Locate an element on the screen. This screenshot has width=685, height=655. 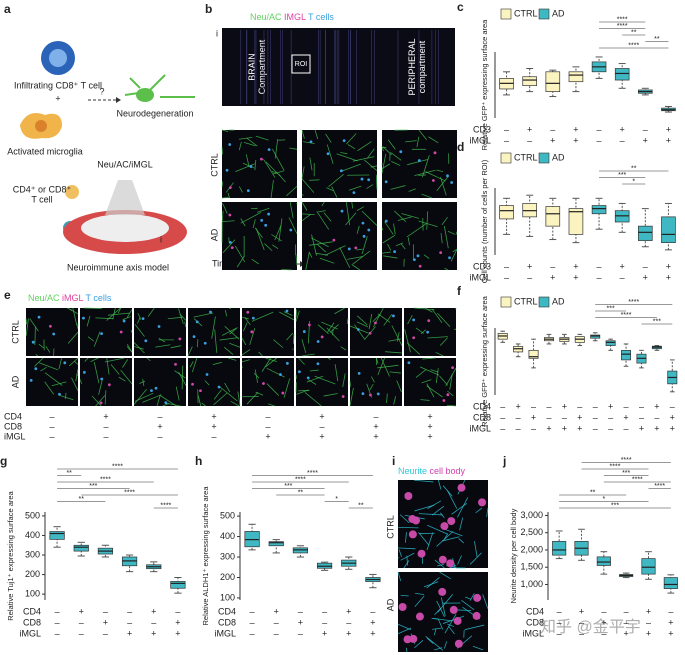
legend-label: AD is located at coordinates (558, 157).